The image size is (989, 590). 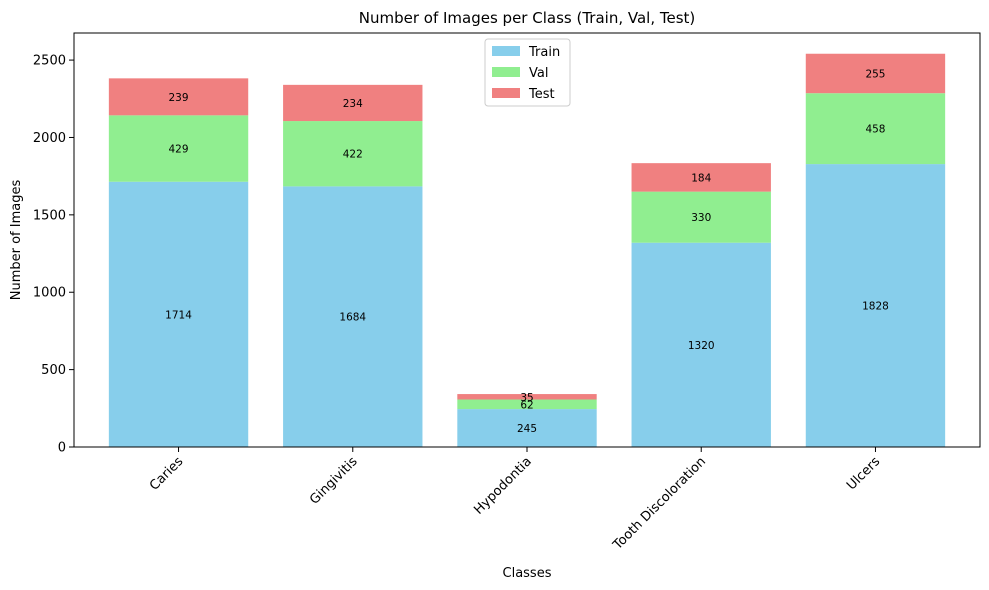 I want to click on bar-value-label: 184, so click(x=701, y=178).